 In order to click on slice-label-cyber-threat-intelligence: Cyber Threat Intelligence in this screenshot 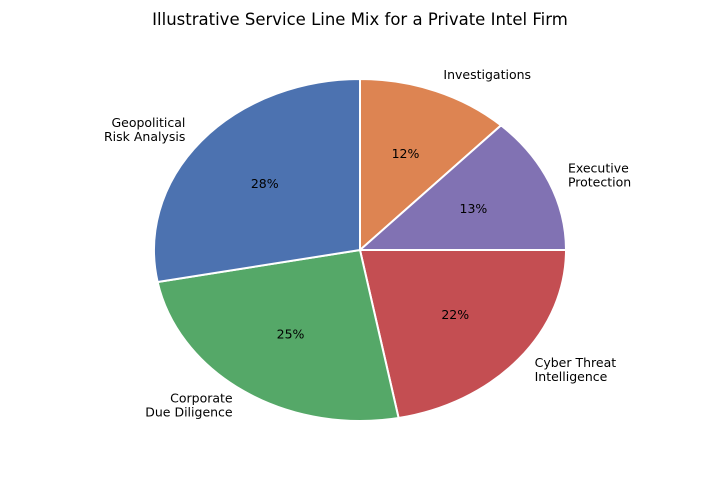, I will do `click(576, 369)`.